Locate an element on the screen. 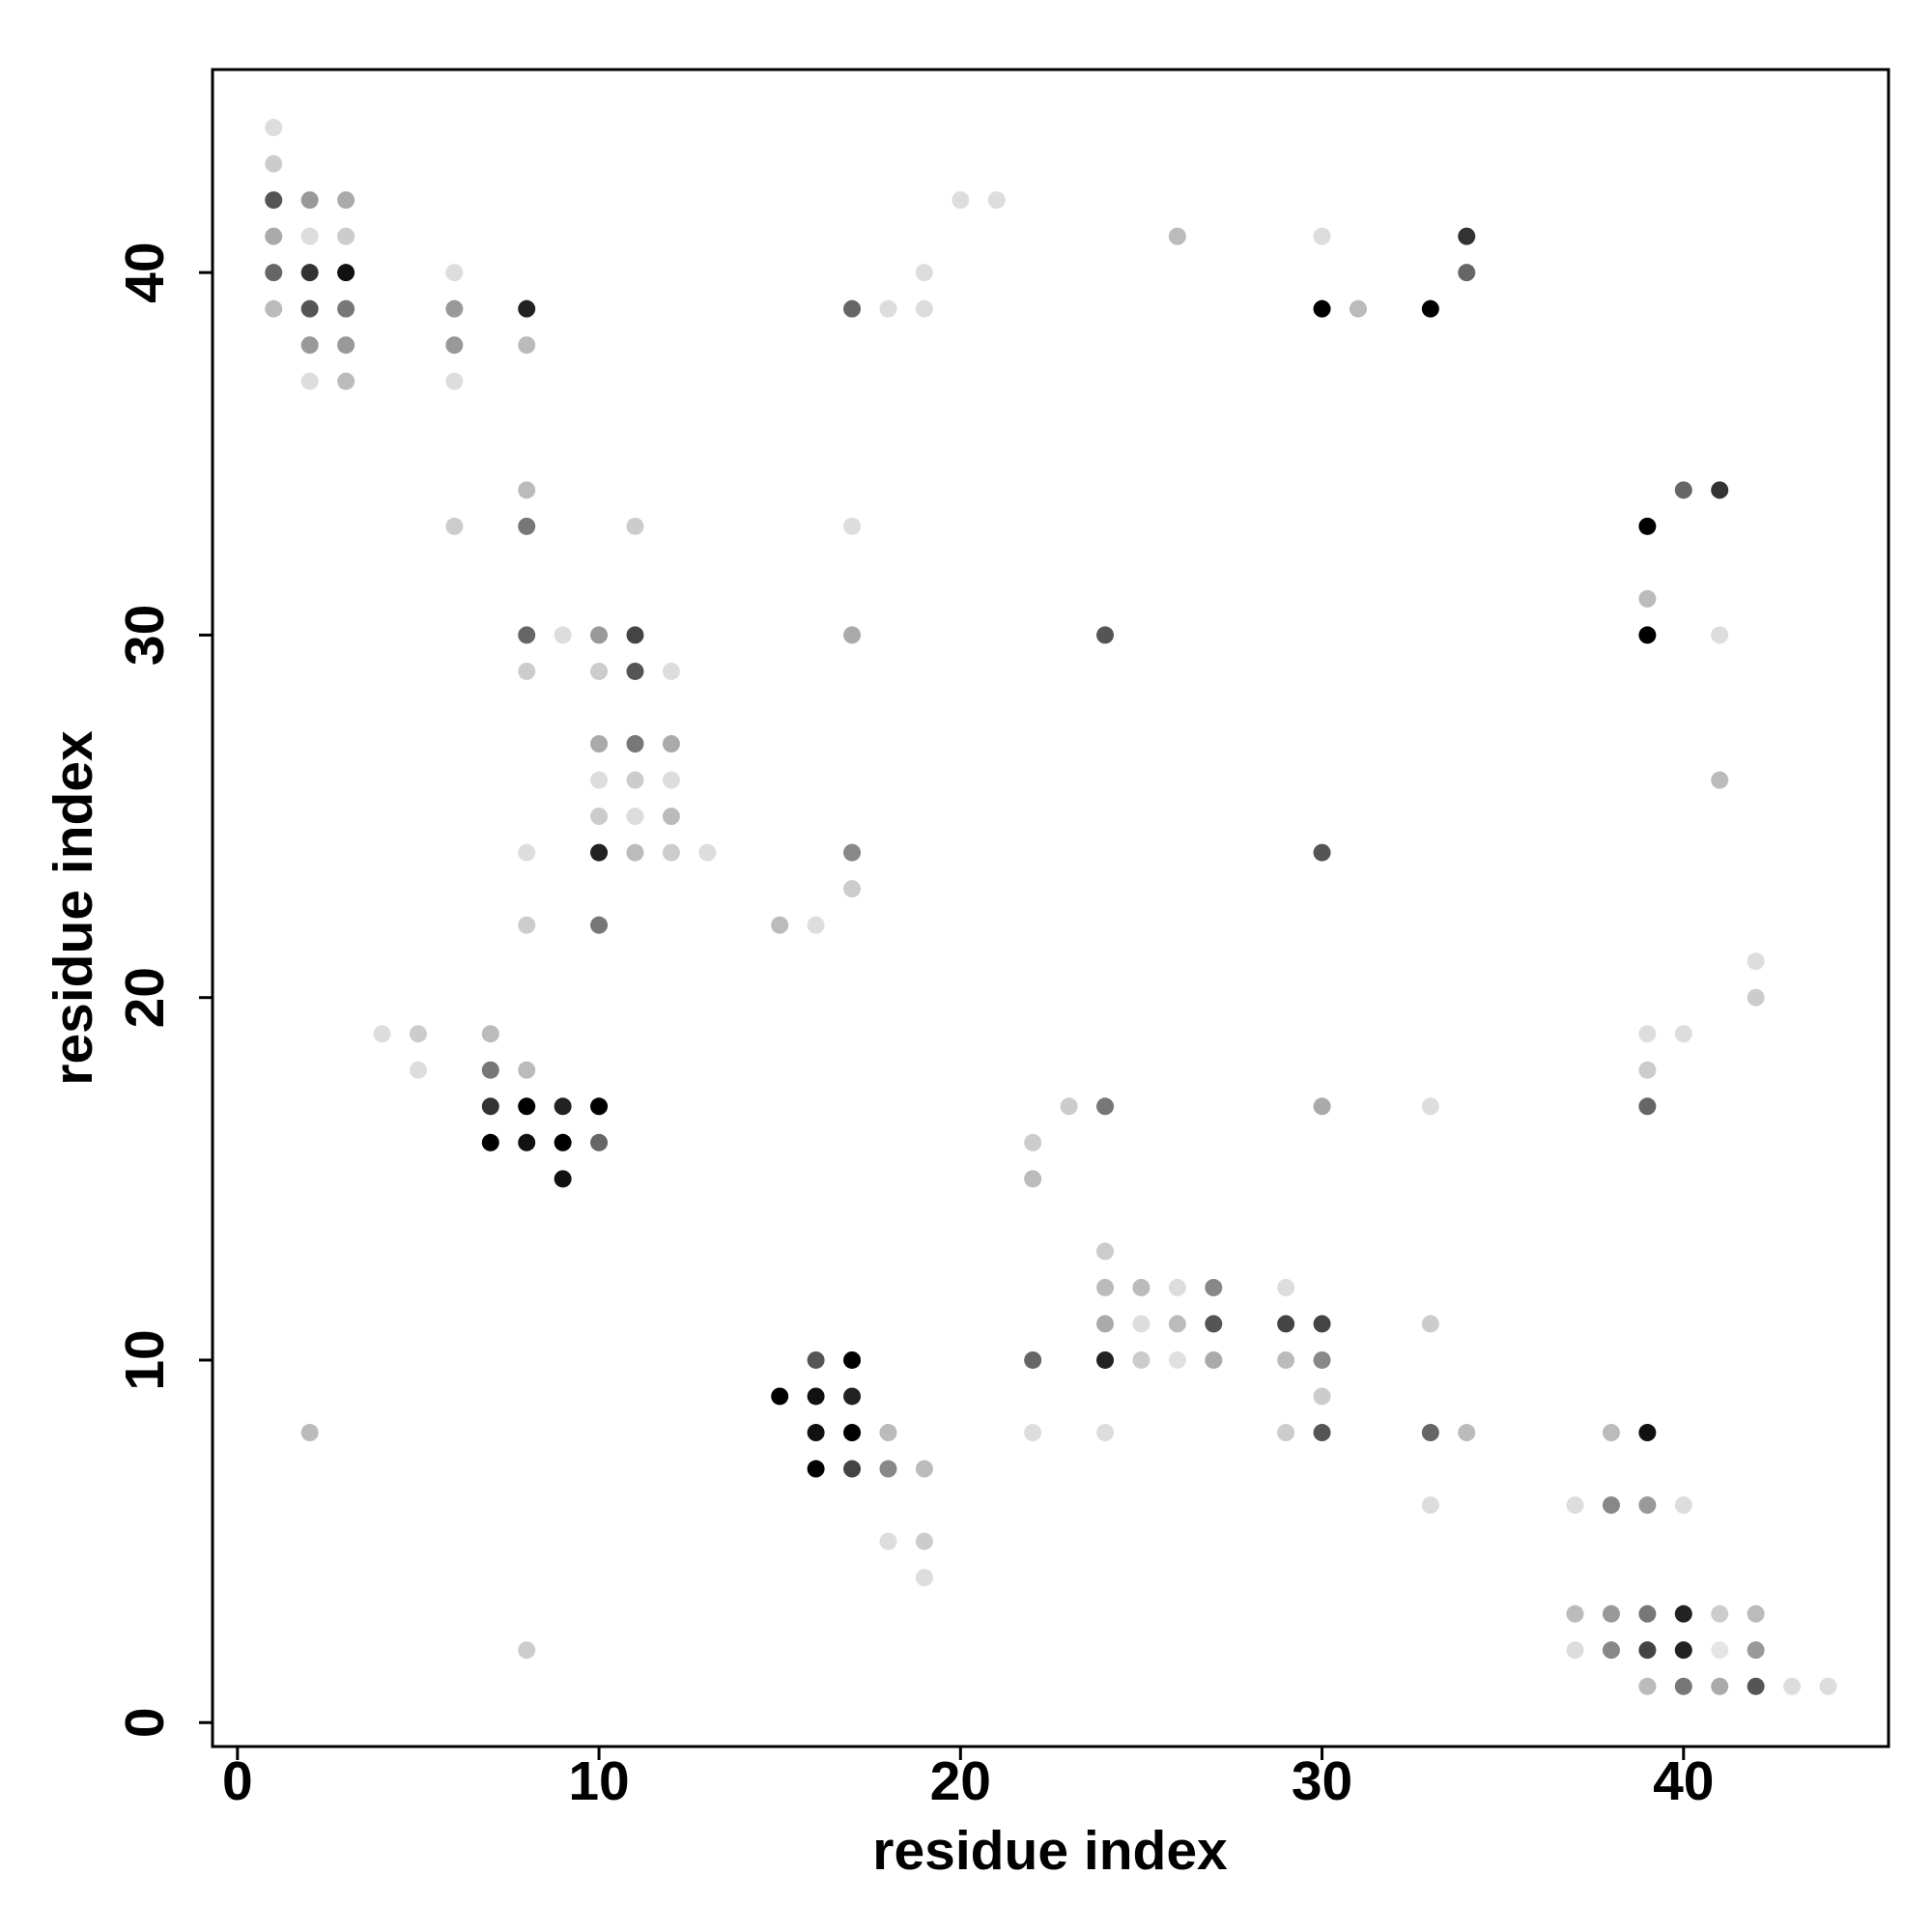 The height and width of the screenshot is (1932, 1932). x-tick-label: 40 is located at coordinates (1683, 1781).